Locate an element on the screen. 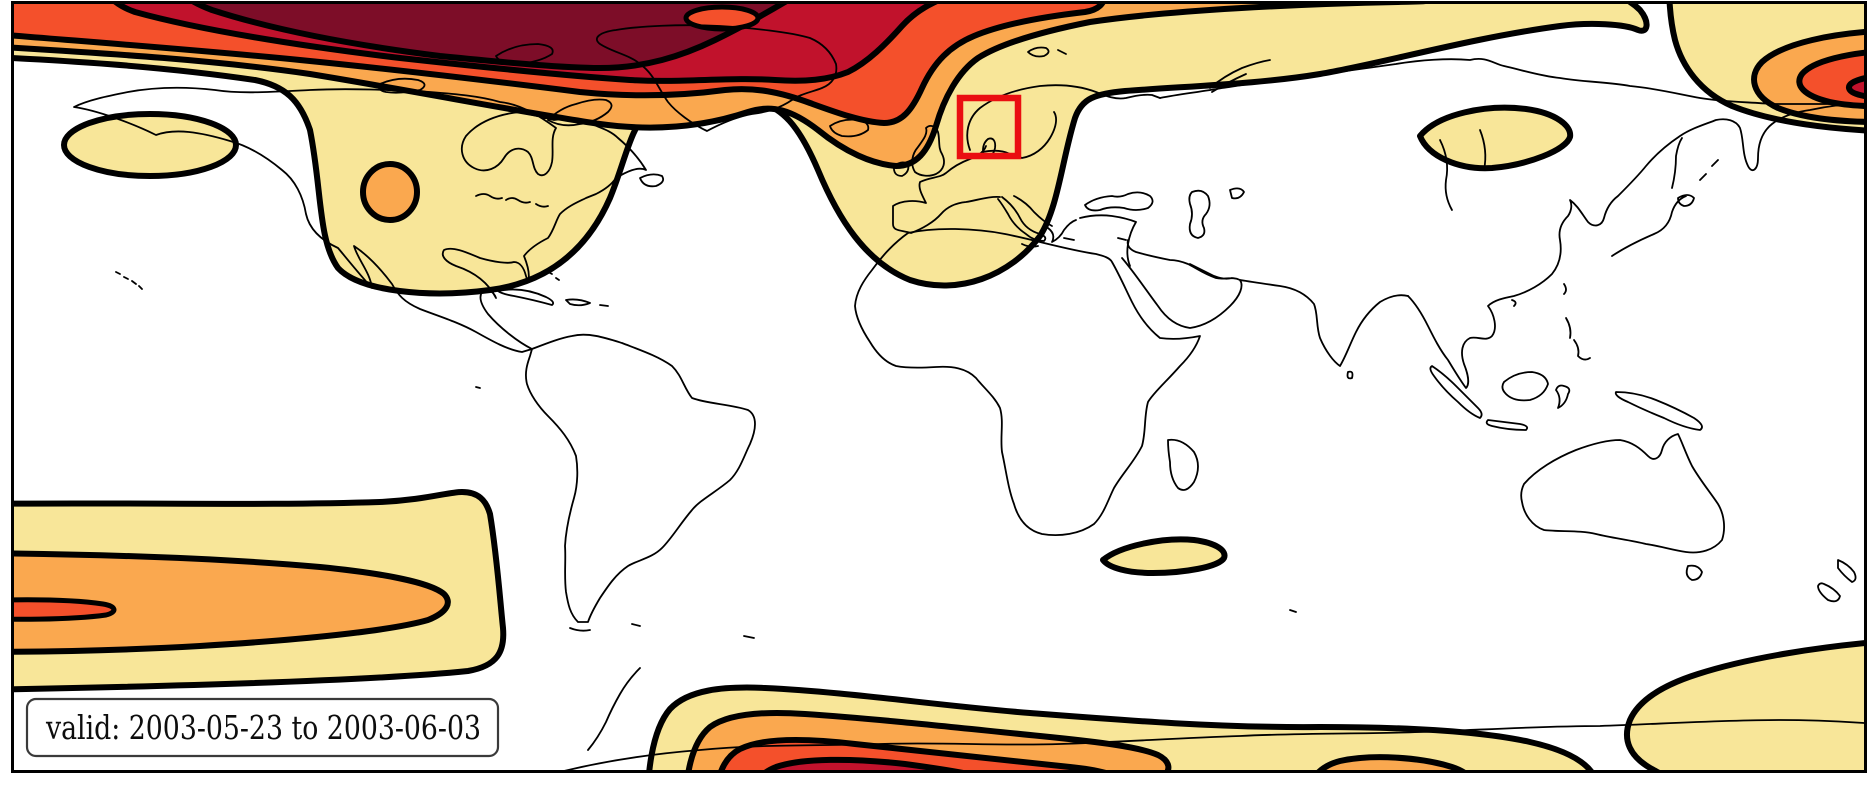 This screenshot has height=786, width=1871. coastline-caspian is located at coordinates (1216, 213).